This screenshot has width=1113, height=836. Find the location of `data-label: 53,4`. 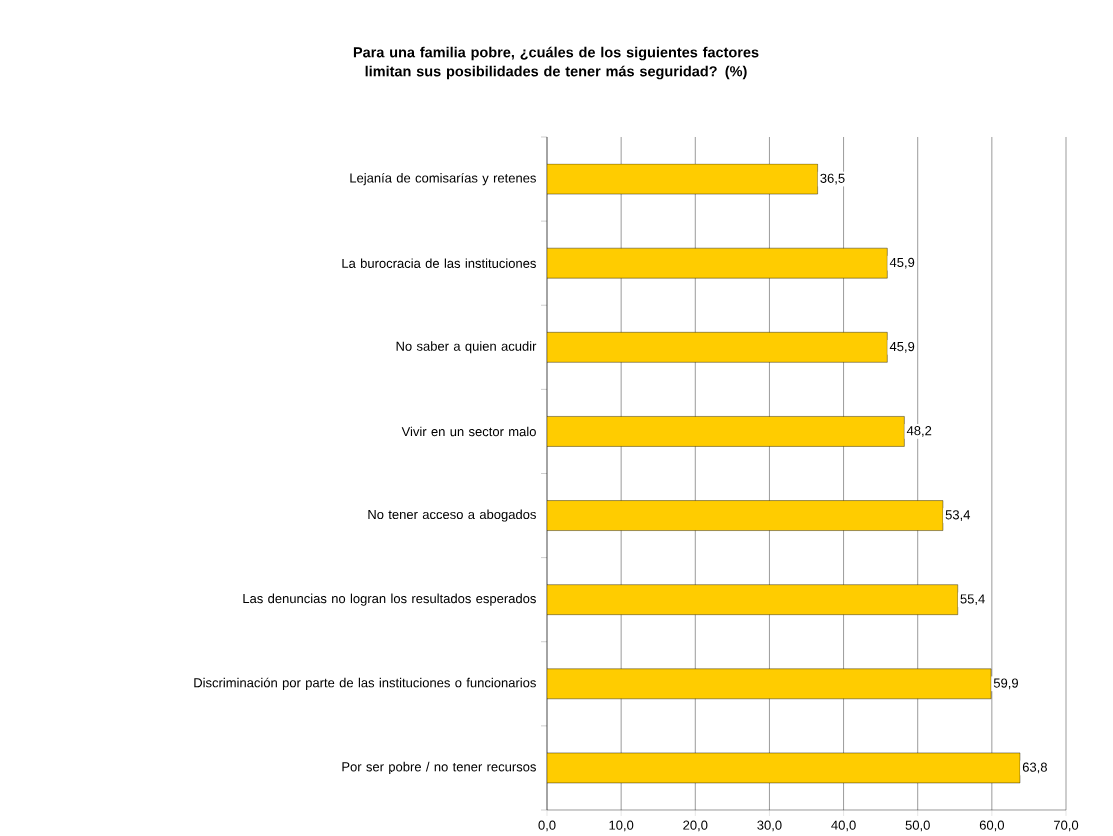

data-label: 53,4 is located at coordinates (958, 516).